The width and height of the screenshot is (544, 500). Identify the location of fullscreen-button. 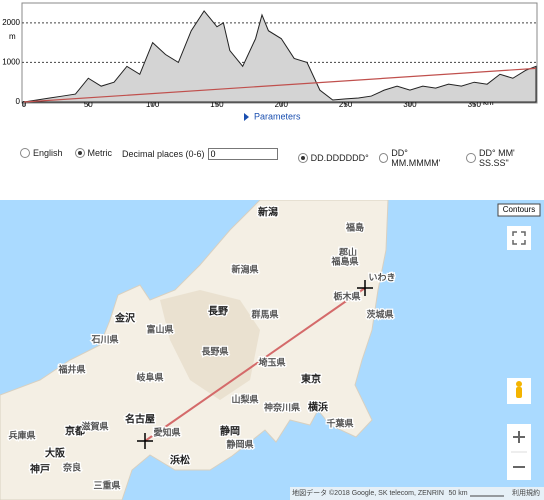
(519, 238).